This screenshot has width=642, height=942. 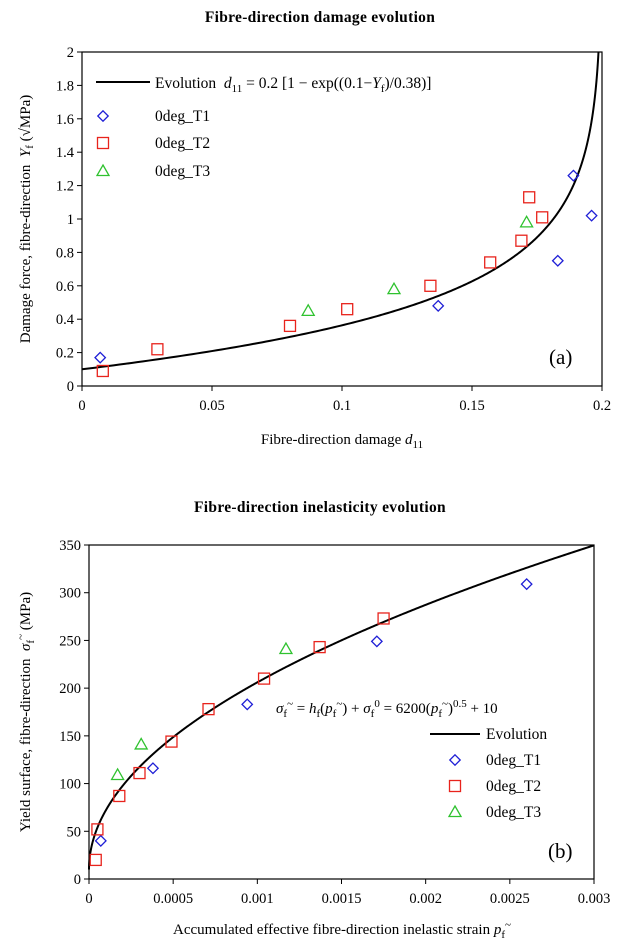 I want to click on chart-a-panel-label: (a), so click(x=560, y=357).